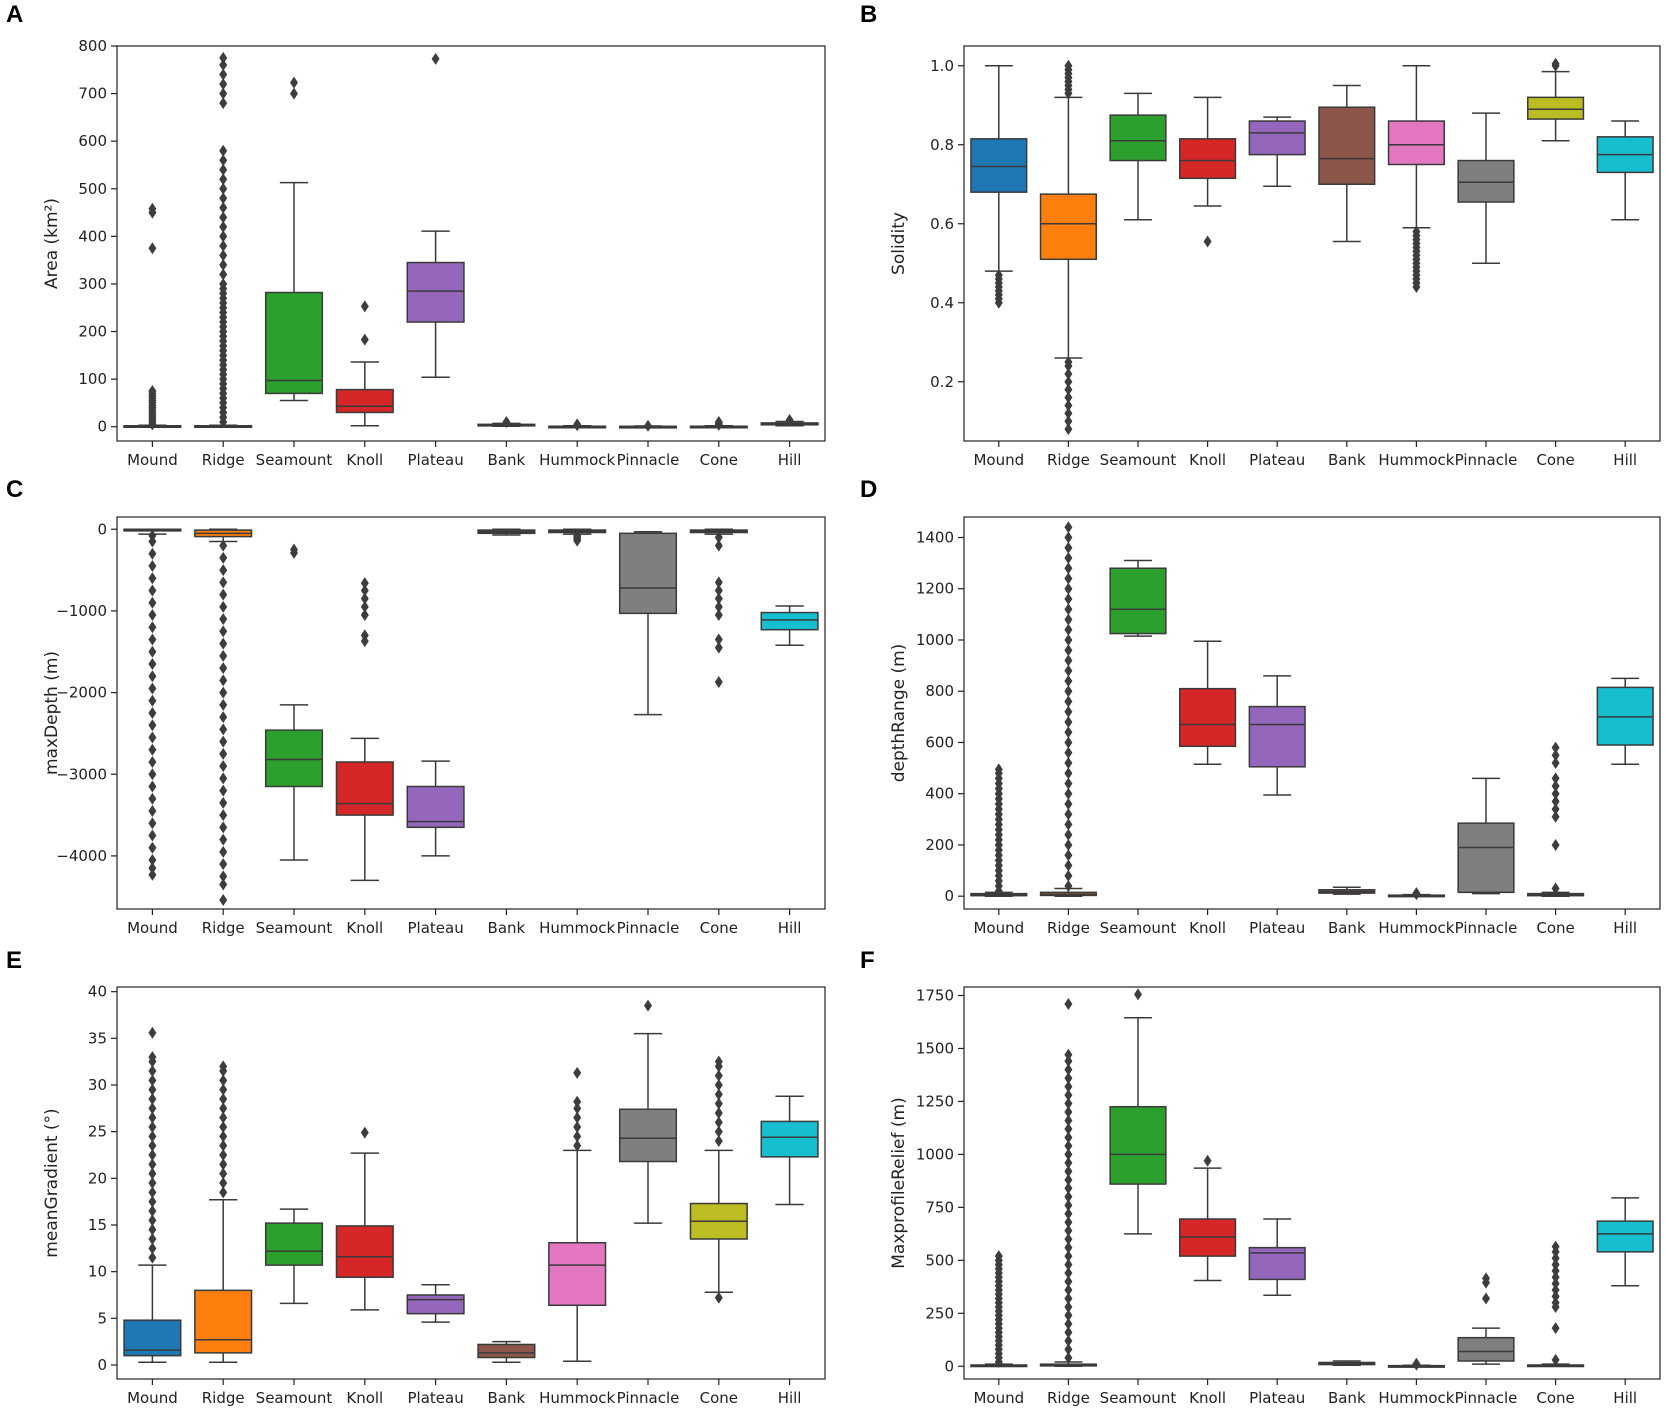 The image size is (1666, 1409). Describe the element at coordinates (1138, 156) in the screenshot. I see `panel-b-seamount-boxplot` at that location.